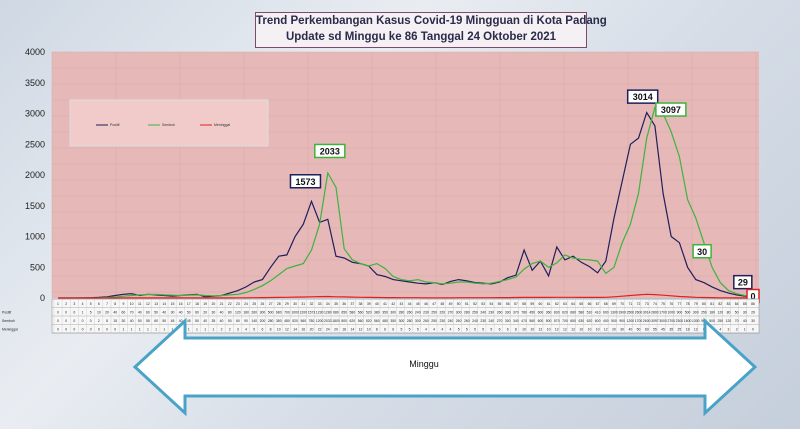 Image resolution: width=800 pixels, height=429 pixels. I want to click on table-week-cell: 39, so click(369, 304).